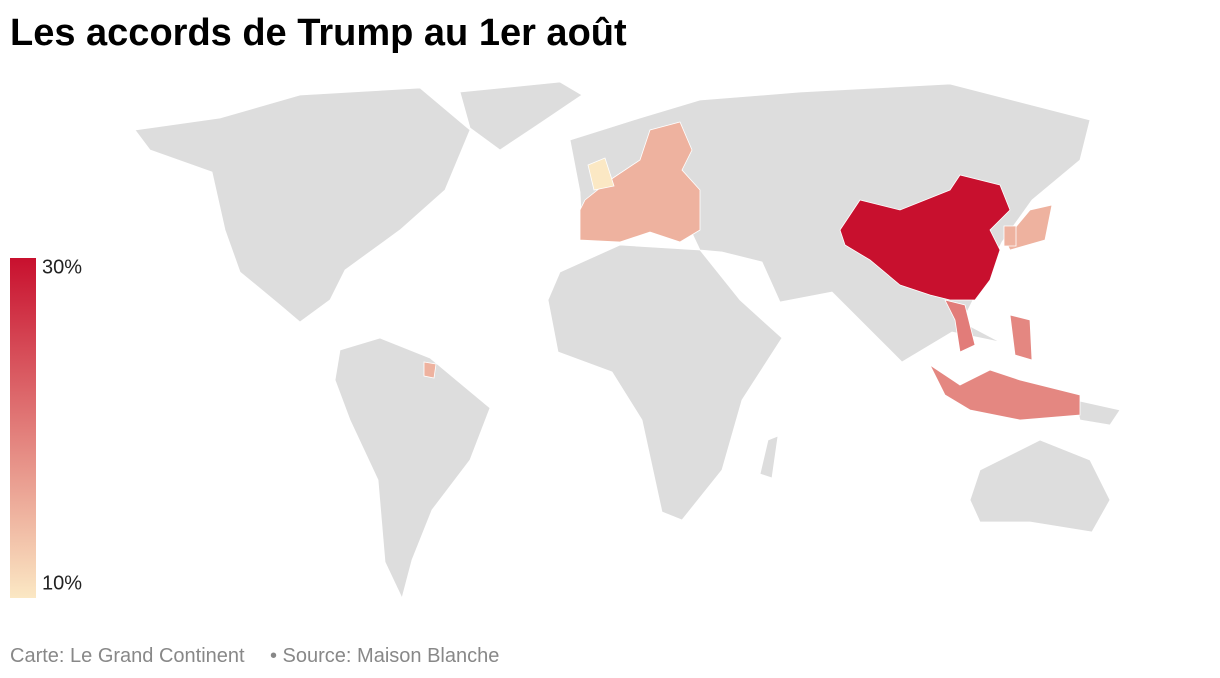 This screenshot has height=678, width=1220. I want to click on legend-max-label: 30%, so click(62, 267).